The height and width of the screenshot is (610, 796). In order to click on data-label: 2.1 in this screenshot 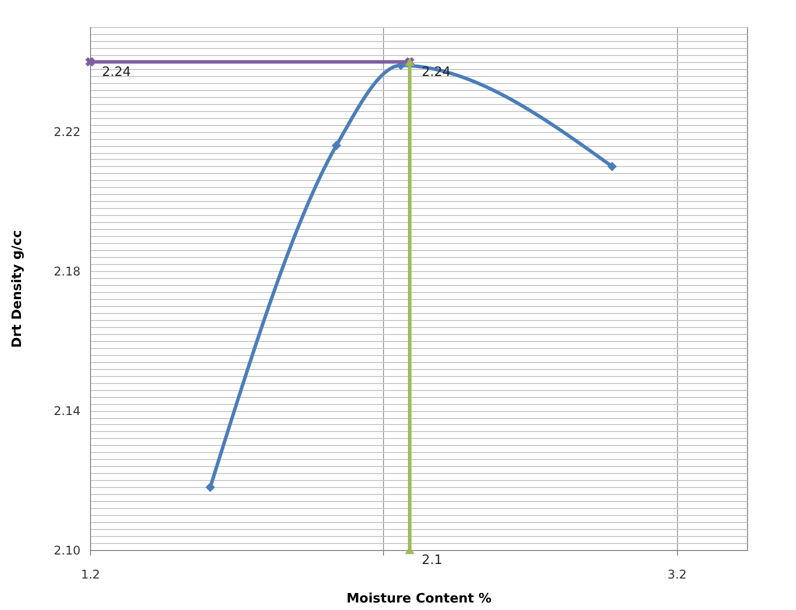, I will do `click(432, 560)`.